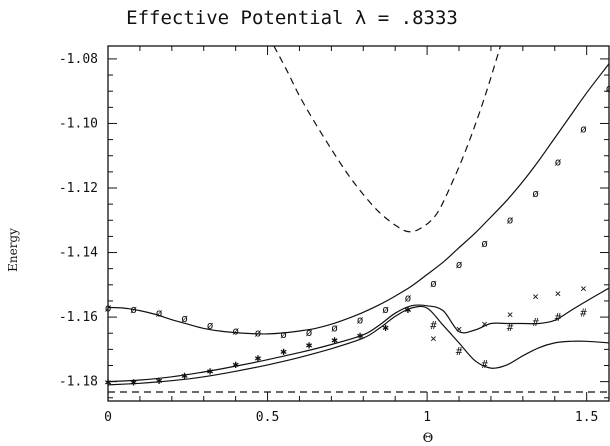  What do you see at coordinates (428, 438) in the screenshot?
I see `x-axis-label: Θ` at bounding box center [428, 438].